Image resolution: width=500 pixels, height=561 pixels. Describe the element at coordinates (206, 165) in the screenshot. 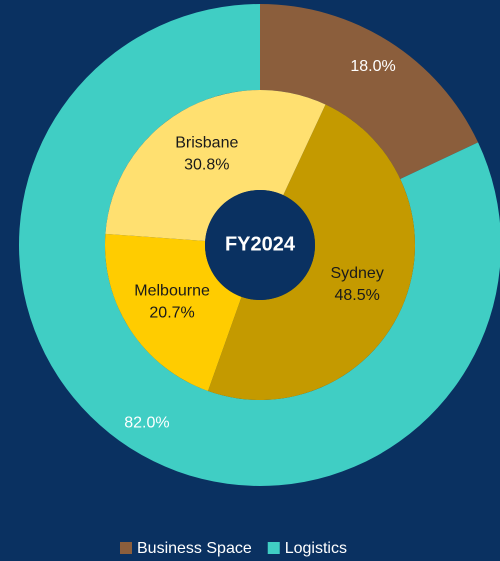

I see `slice-value-label: 30.8%` at that location.